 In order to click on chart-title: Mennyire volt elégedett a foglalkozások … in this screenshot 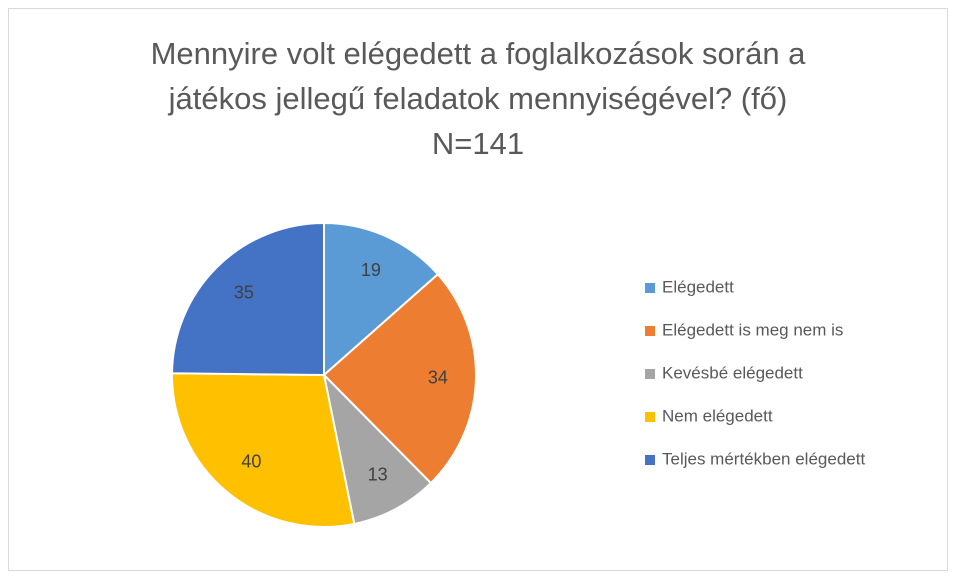, I will do `click(479, 53)`.